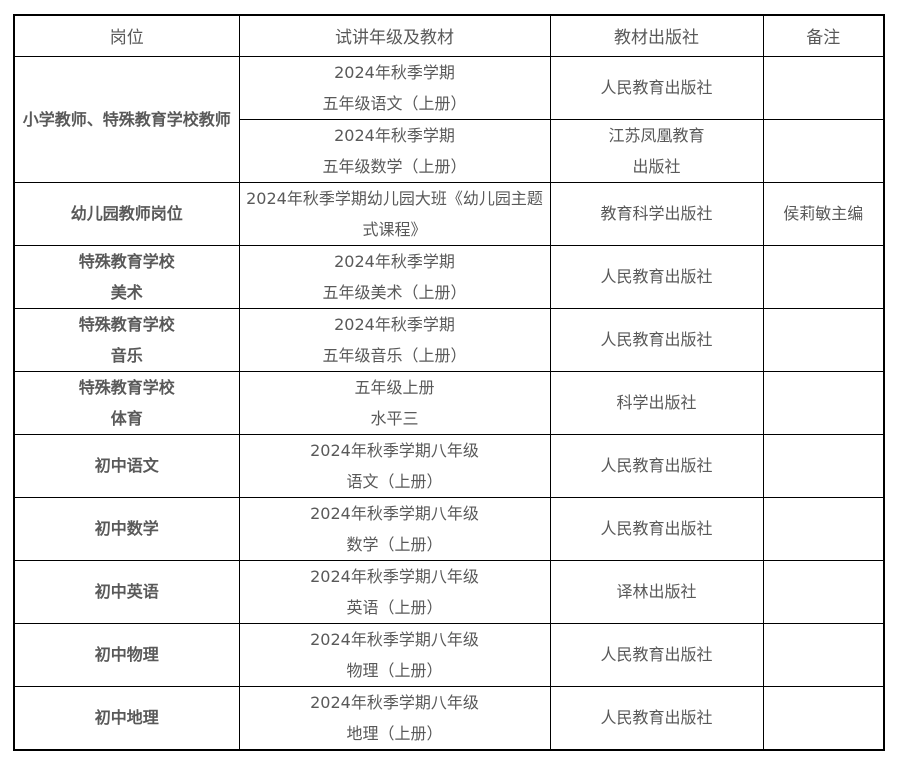  Describe the element at coordinates (656, 35) in the screenshot. I see `col-header-publisher: 教材出版社` at that location.